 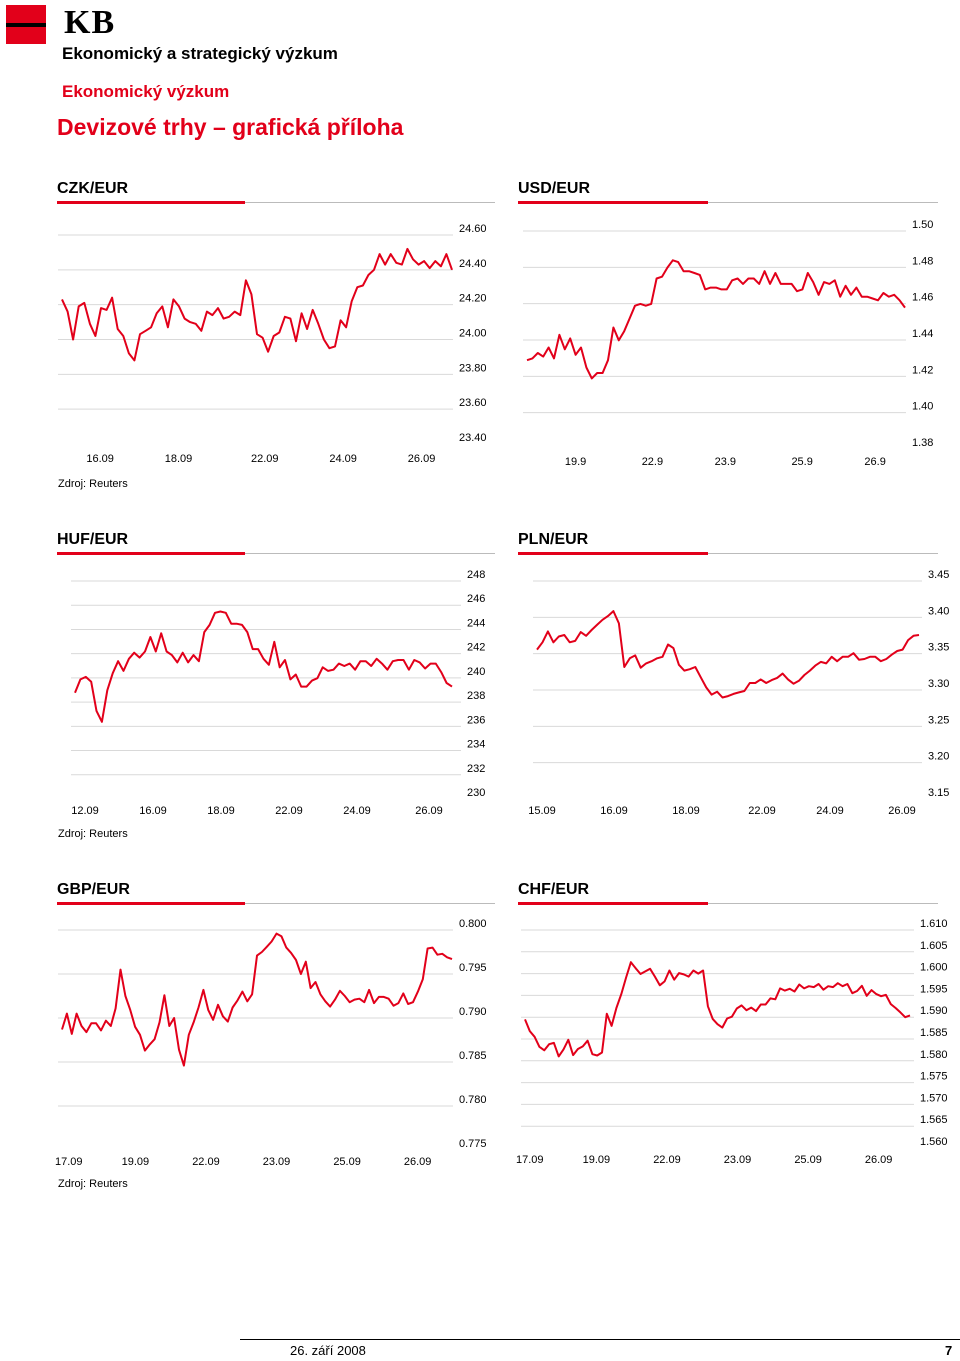 I want to click on y-tick-label: 1.570, so click(x=934, y=1098).